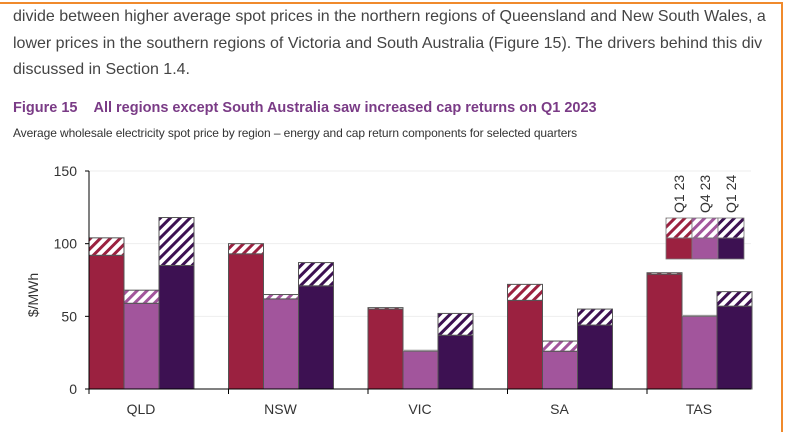  What do you see at coordinates (559, 409) in the screenshot?
I see `x-tick-label: SA` at bounding box center [559, 409].